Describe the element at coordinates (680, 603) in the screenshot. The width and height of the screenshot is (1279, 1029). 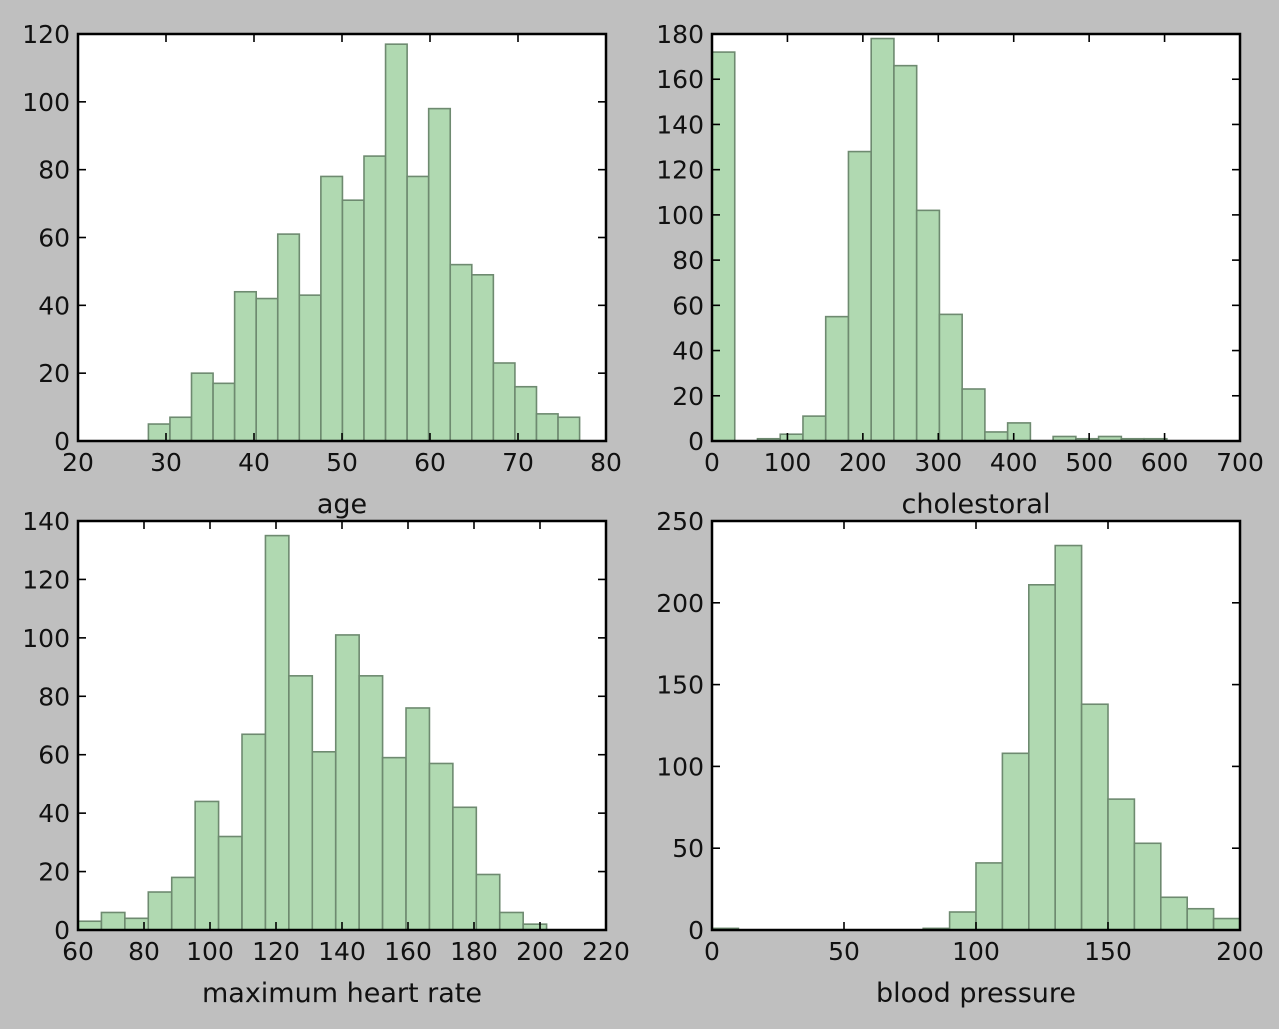
I see `y-tick-label: 200` at that location.